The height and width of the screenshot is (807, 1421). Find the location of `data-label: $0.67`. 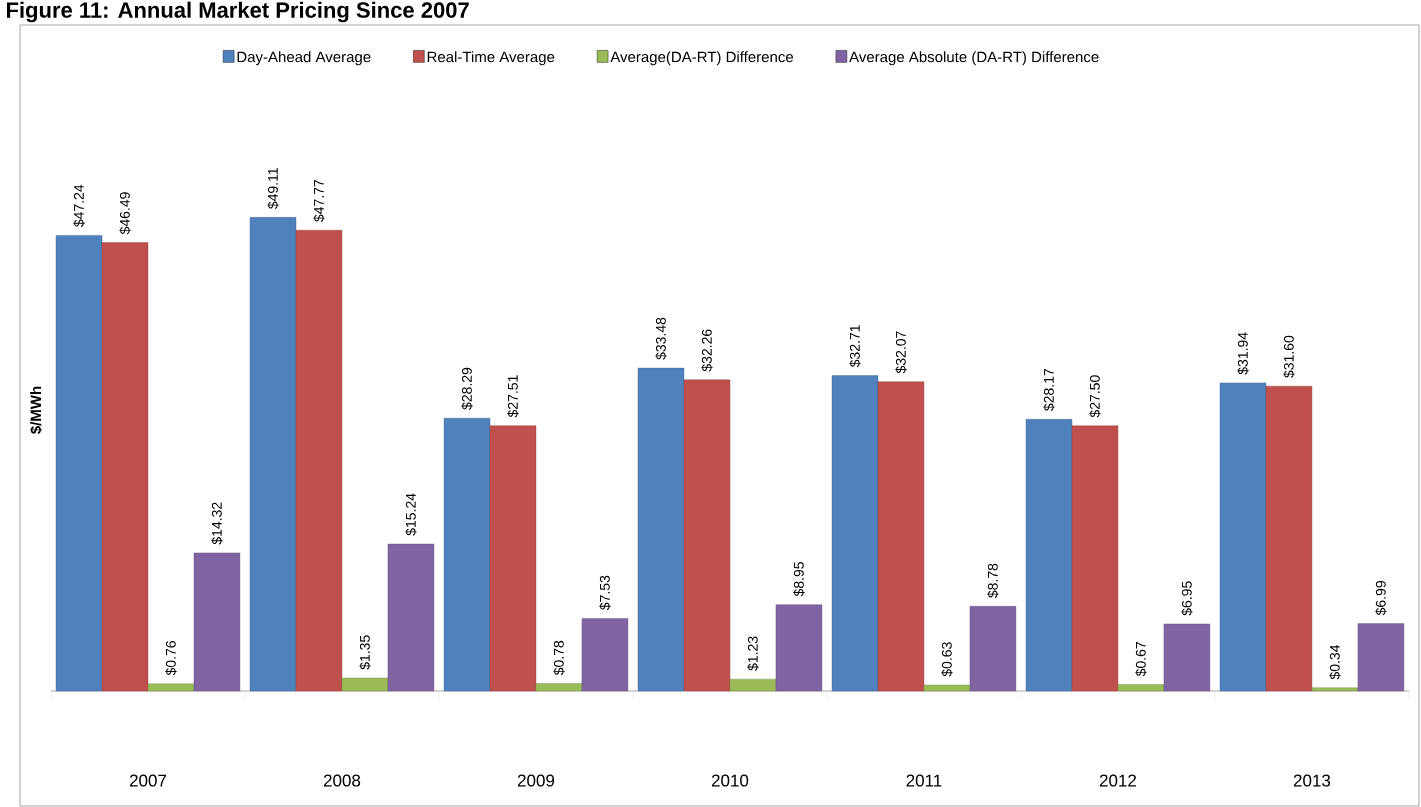

data-label: $0.67 is located at coordinates (1141, 659).